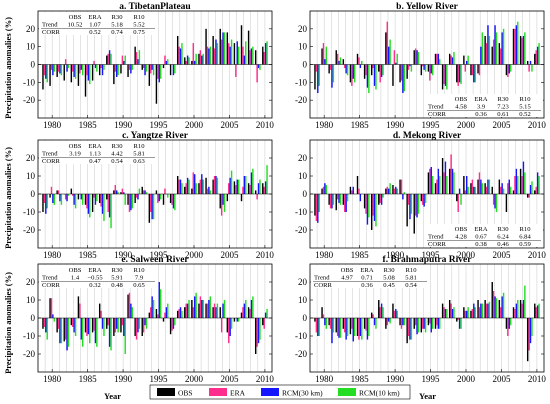  I want to click on stats-box, so click(370, 276).